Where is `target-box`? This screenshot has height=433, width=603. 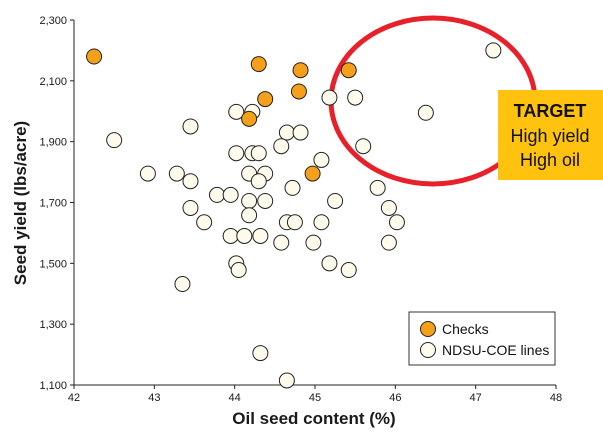 target-box is located at coordinates (550, 135).